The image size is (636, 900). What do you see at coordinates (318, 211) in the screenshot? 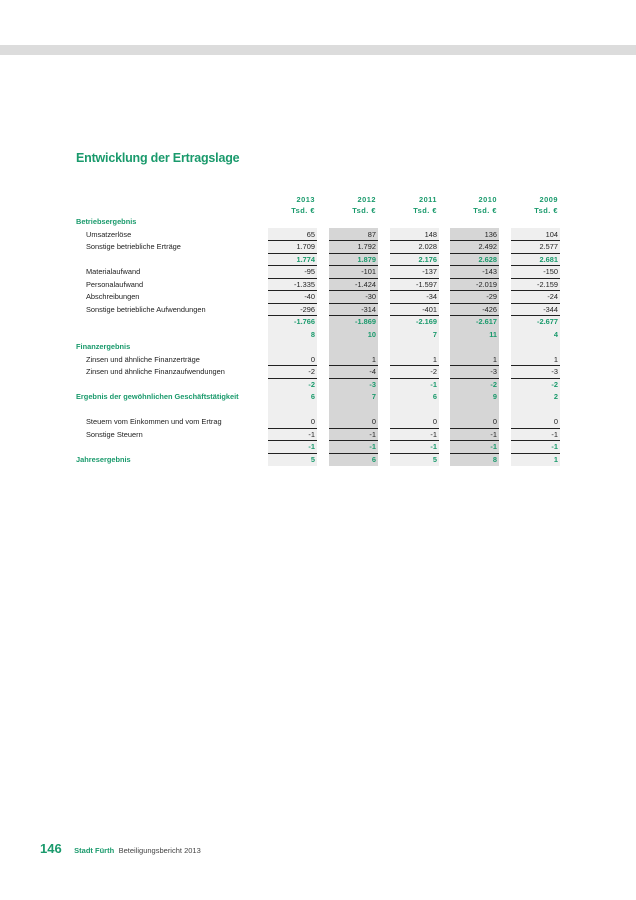
I see `unit-header-row: Tsd. € Tsd. € Tsd. € Tsd. € Tsd. €` at bounding box center [318, 211].